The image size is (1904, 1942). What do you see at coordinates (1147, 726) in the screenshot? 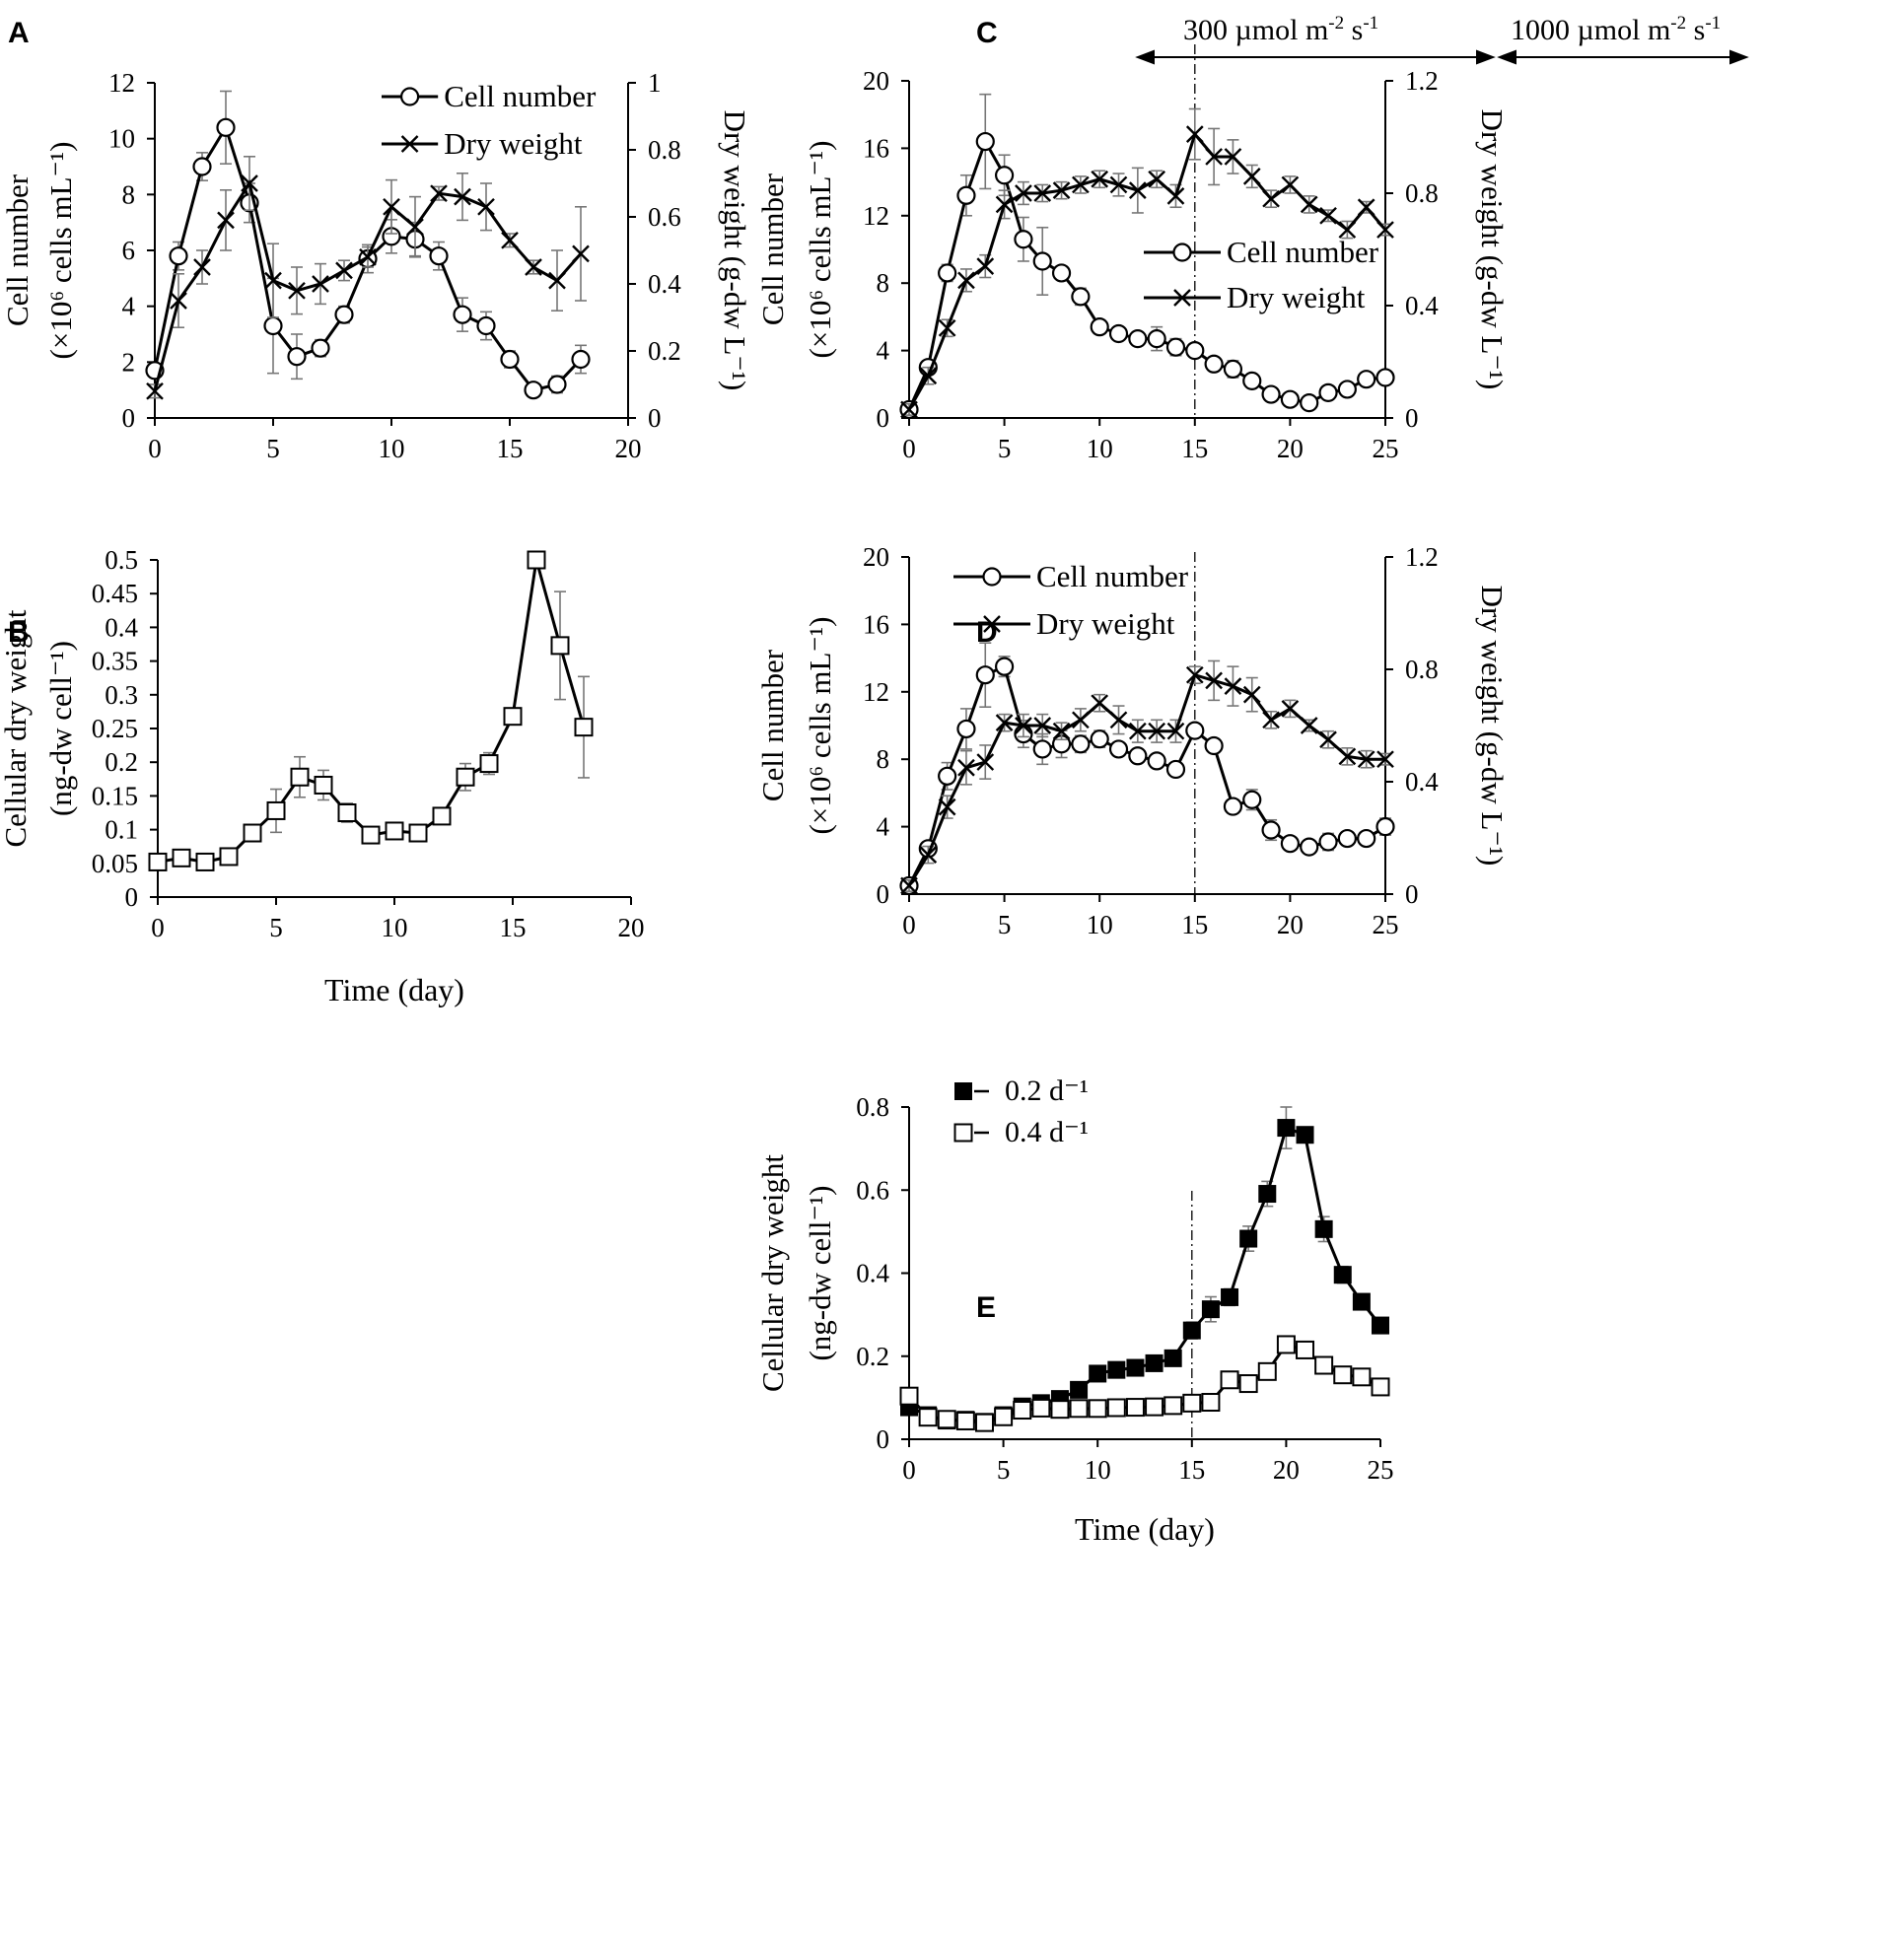
I see `axes-d` at bounding box center [1147, 726].